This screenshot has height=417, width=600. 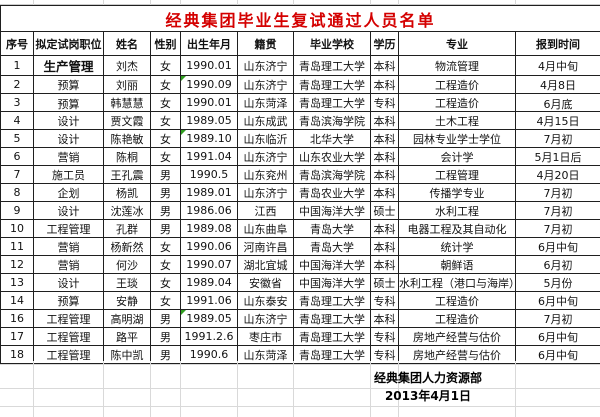 What do you see at coordinates (209, 228) in the screenshot?
I see `cell-birth: 1989.08` at bounding box center [209, 228].